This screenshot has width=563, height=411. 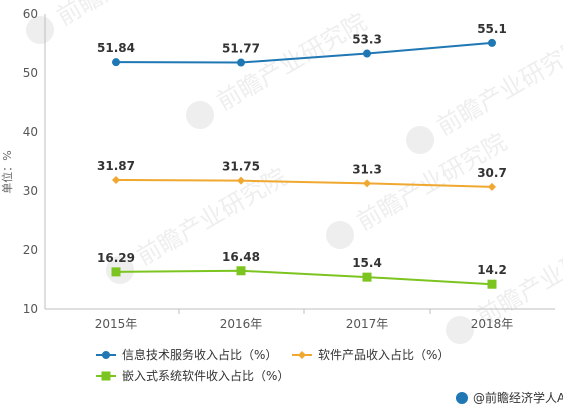 I want to click on legend-item: 信息技术服务收入占比（%）, so click(x=186, y=354).